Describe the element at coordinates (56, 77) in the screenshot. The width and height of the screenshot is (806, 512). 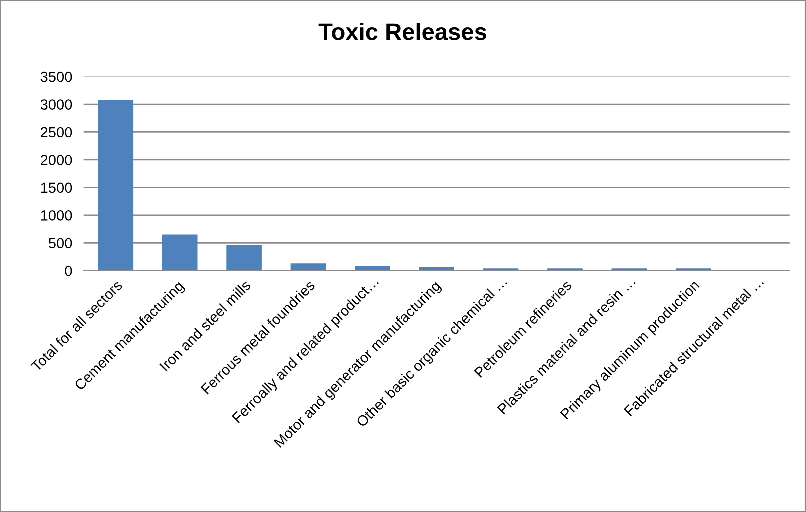
I see `y-tick-label: 3500` at that location.